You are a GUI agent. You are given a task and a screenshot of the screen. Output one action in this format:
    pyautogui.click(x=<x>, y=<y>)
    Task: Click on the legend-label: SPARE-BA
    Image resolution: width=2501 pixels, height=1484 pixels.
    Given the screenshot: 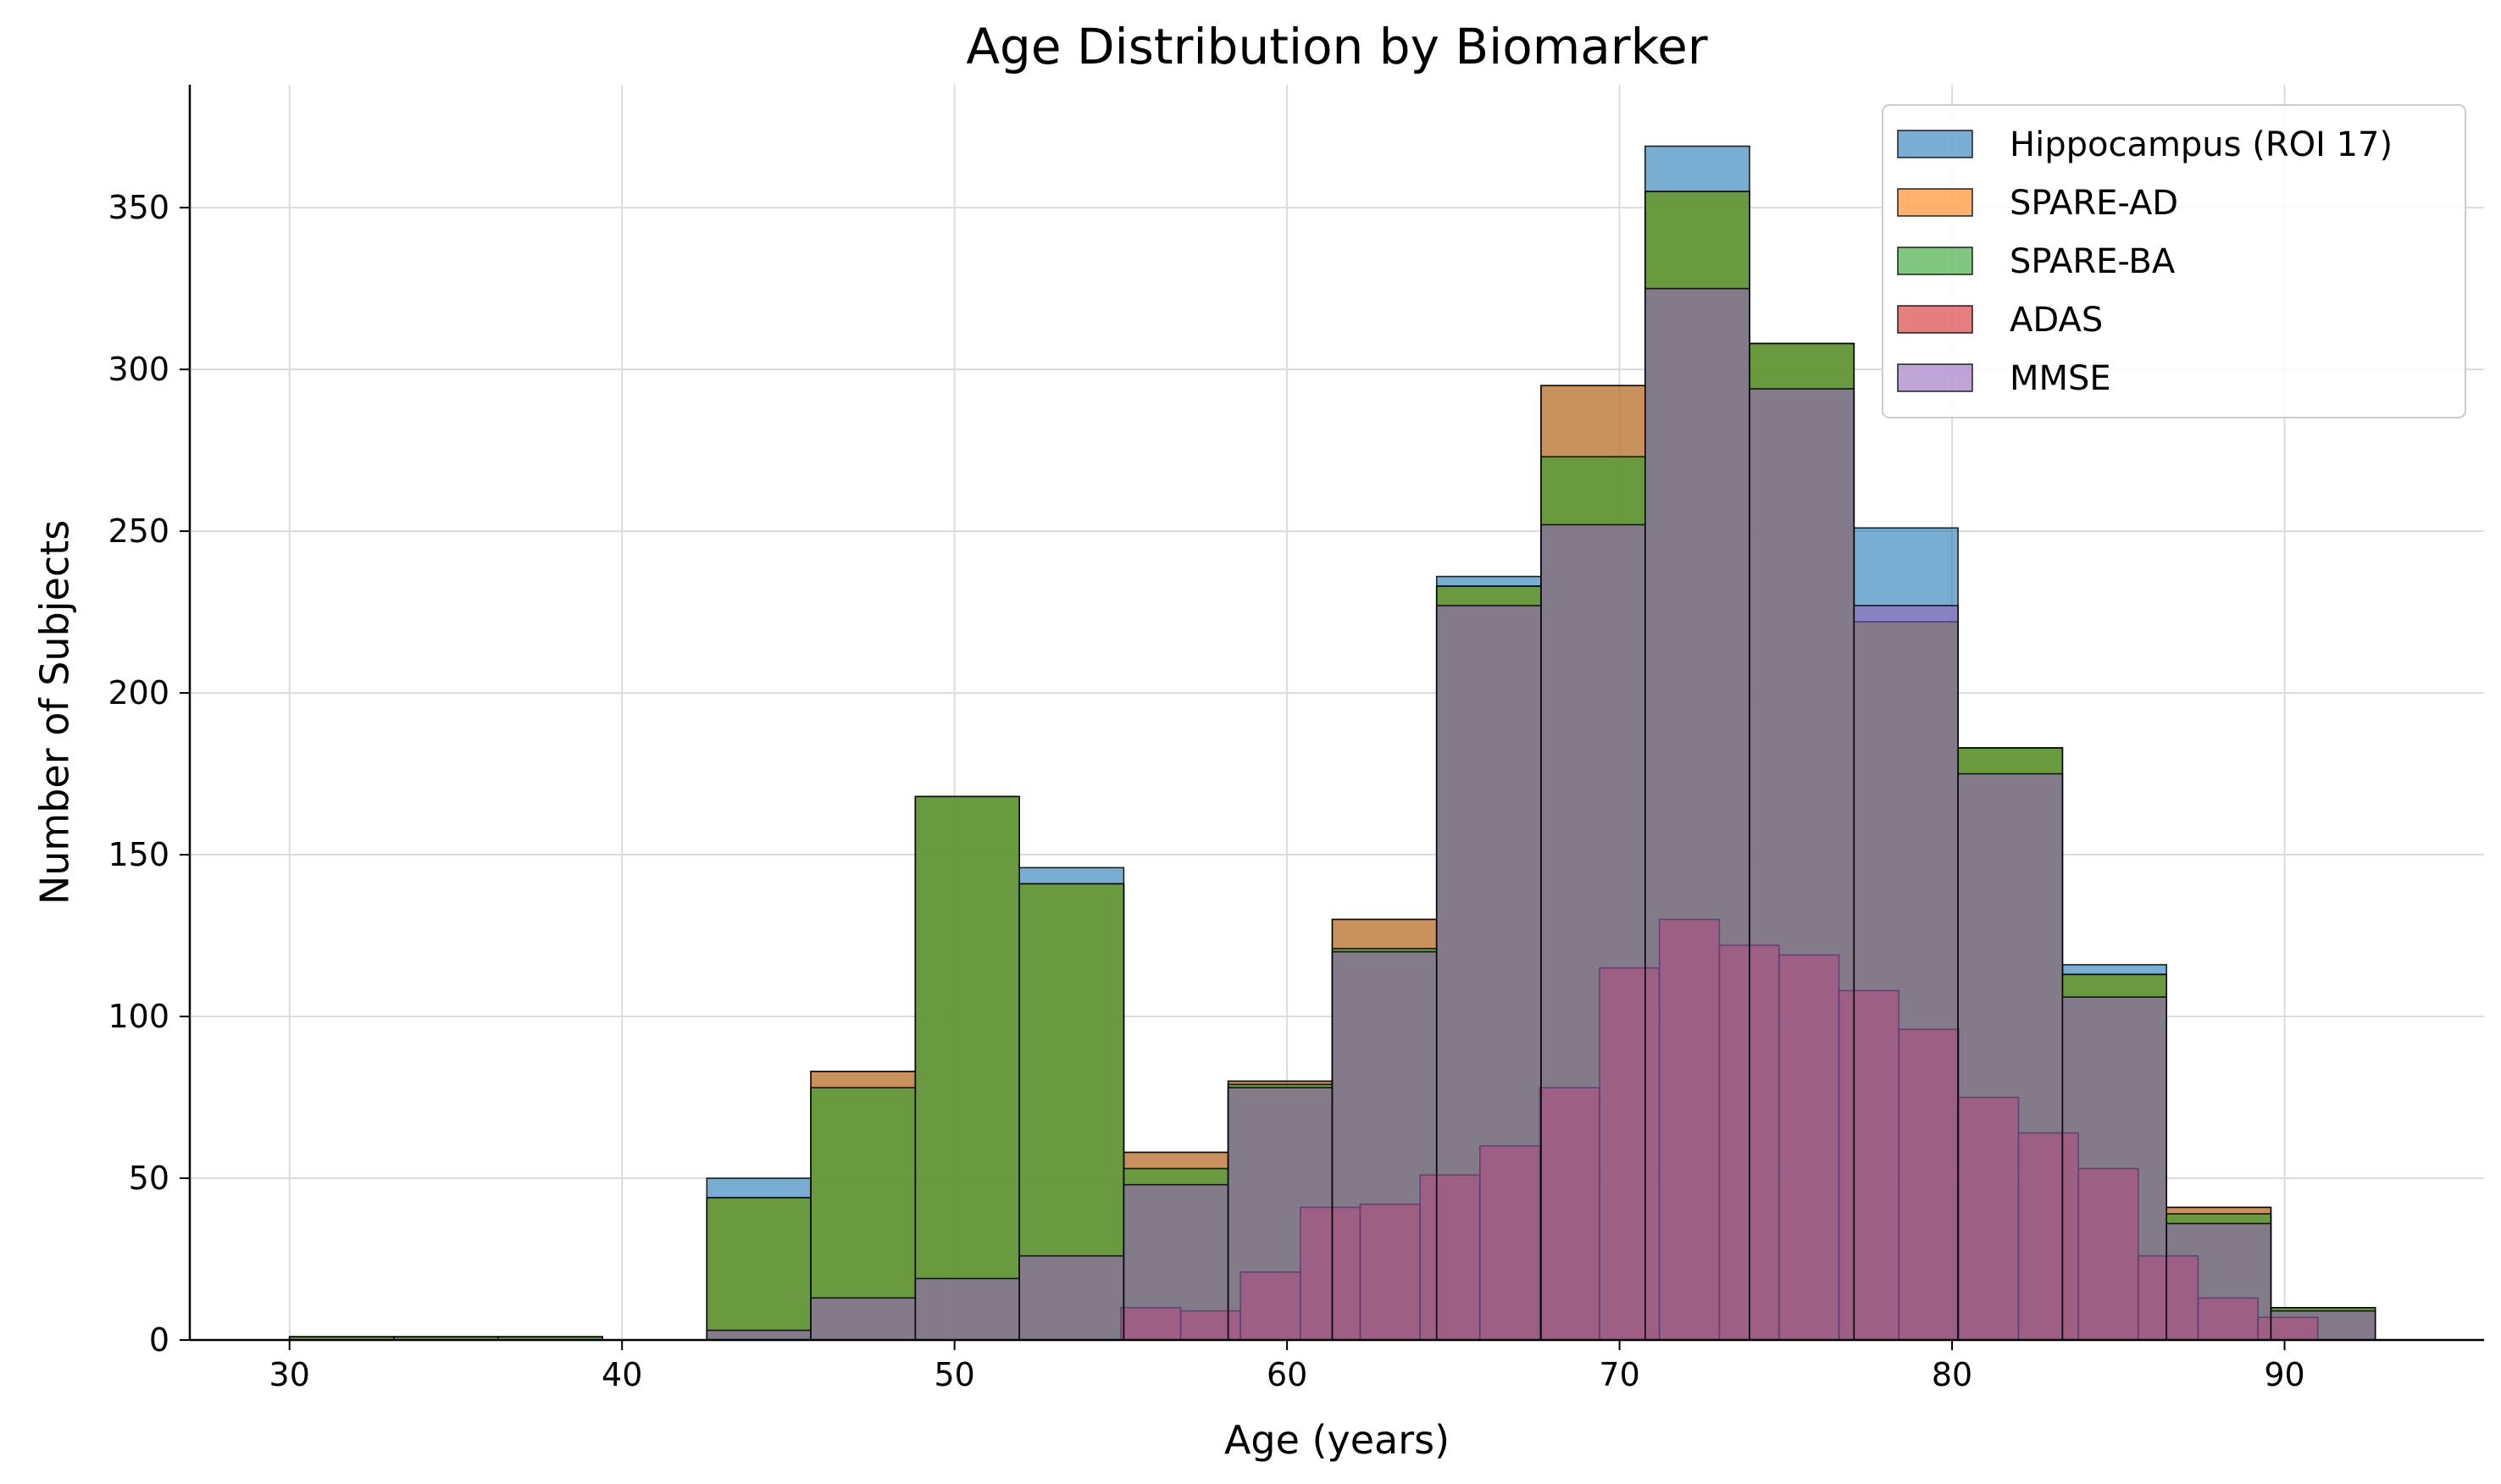 What is the action you would take?
    pyautogui.click(x=2093, y=261)
    